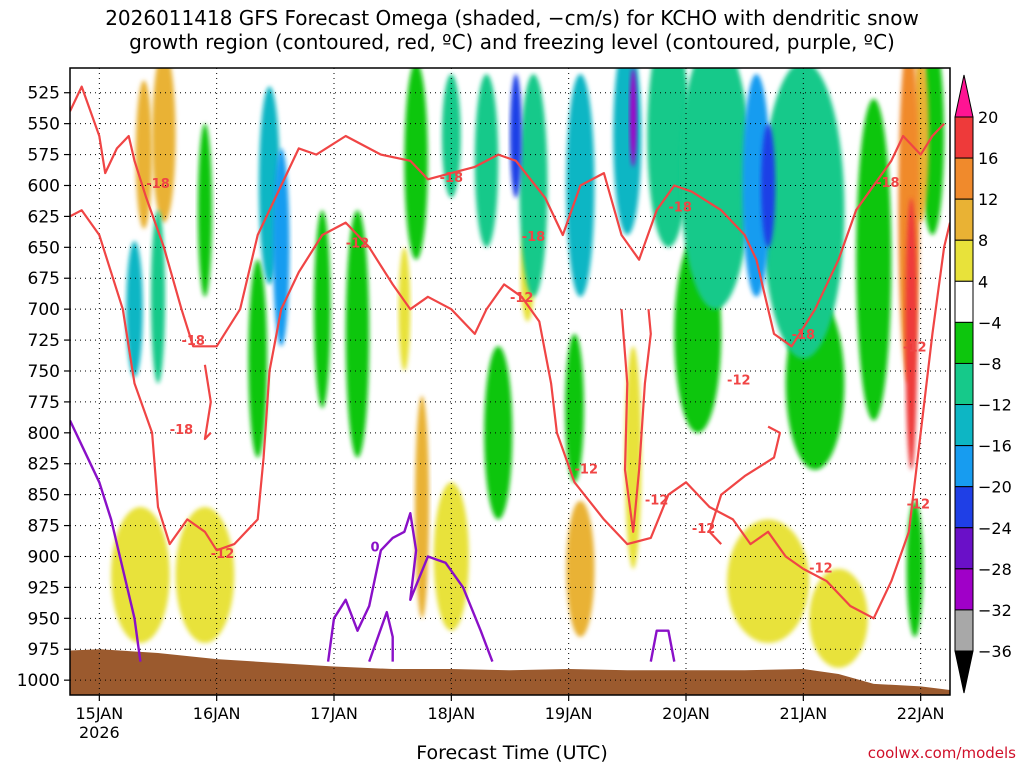 This screenshot has height=768, width=1024. Describe the element at coordinates (990, 363) in the screenshot. I see `colorbar-label: −8` at that location.